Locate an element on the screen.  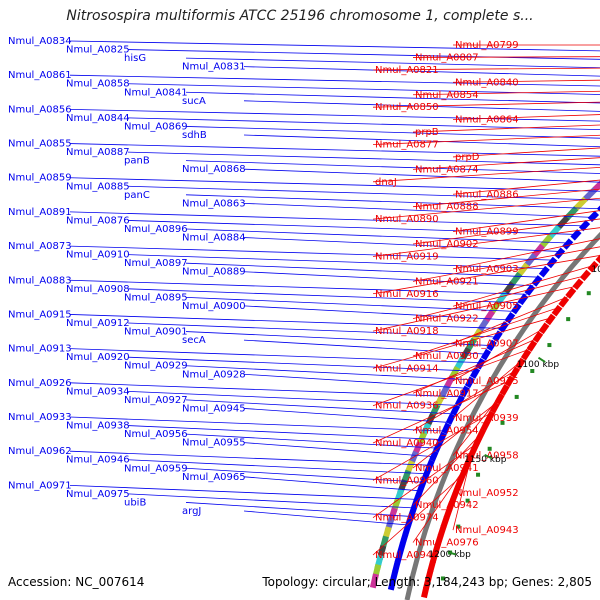
gene-label-right: Nmul_A0918 is located at coordinates (407, 331).